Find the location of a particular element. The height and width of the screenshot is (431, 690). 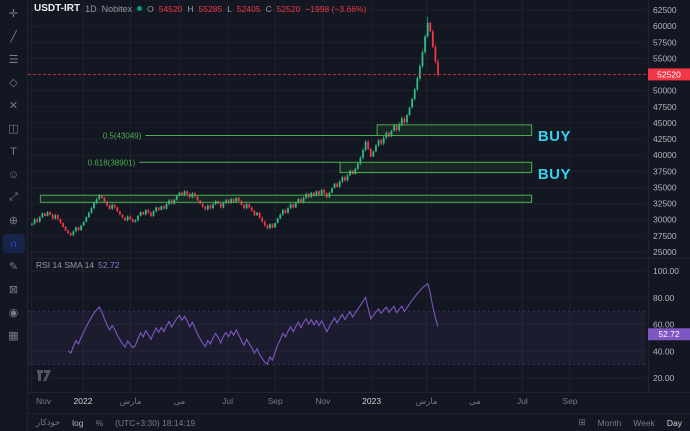

price-axis-label: 25000 is located at coordinates (665, 252).